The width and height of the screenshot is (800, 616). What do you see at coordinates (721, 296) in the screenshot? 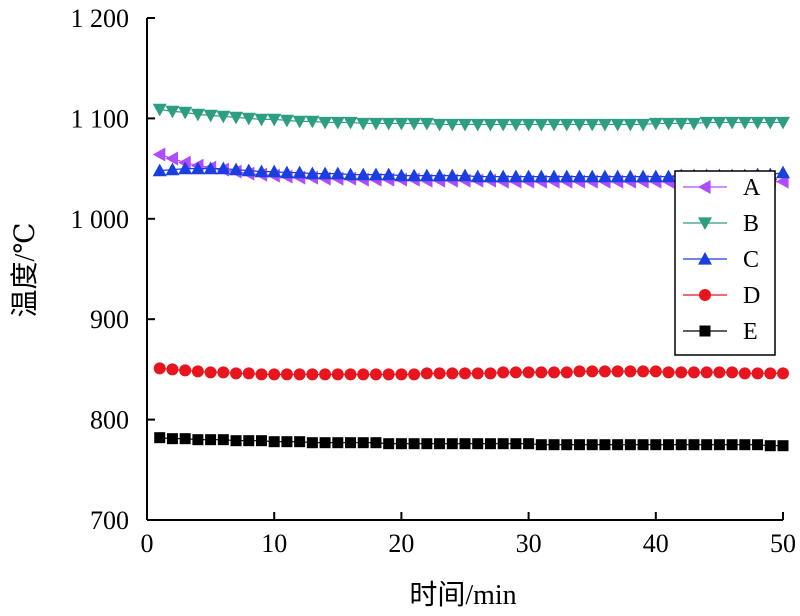
I see `legend-item-D: D` at bounding box center [721, 296].